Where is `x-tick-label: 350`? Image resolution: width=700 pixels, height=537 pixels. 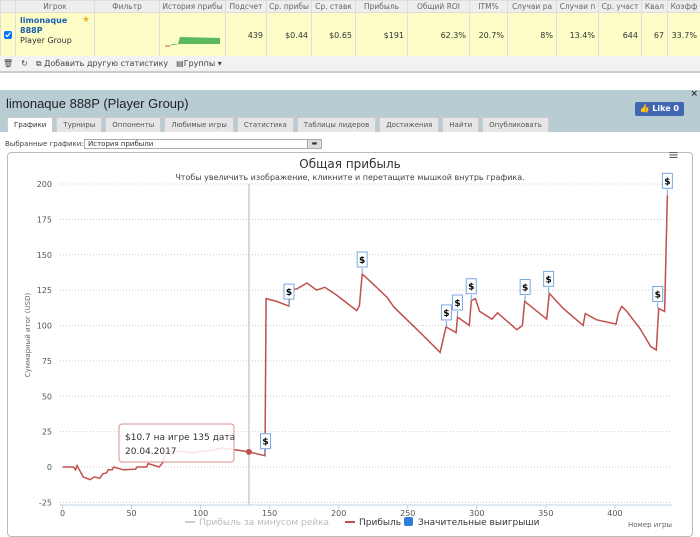 x-tick-label: 350 is located at coordinates (545, 513).